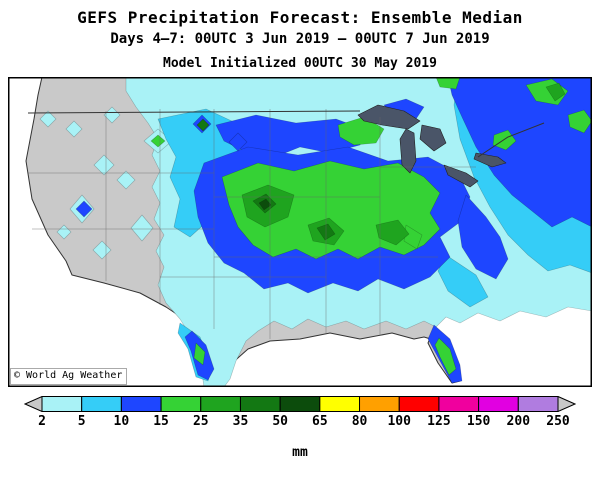  I want to click on legend-label: 5, so click(81, 421).